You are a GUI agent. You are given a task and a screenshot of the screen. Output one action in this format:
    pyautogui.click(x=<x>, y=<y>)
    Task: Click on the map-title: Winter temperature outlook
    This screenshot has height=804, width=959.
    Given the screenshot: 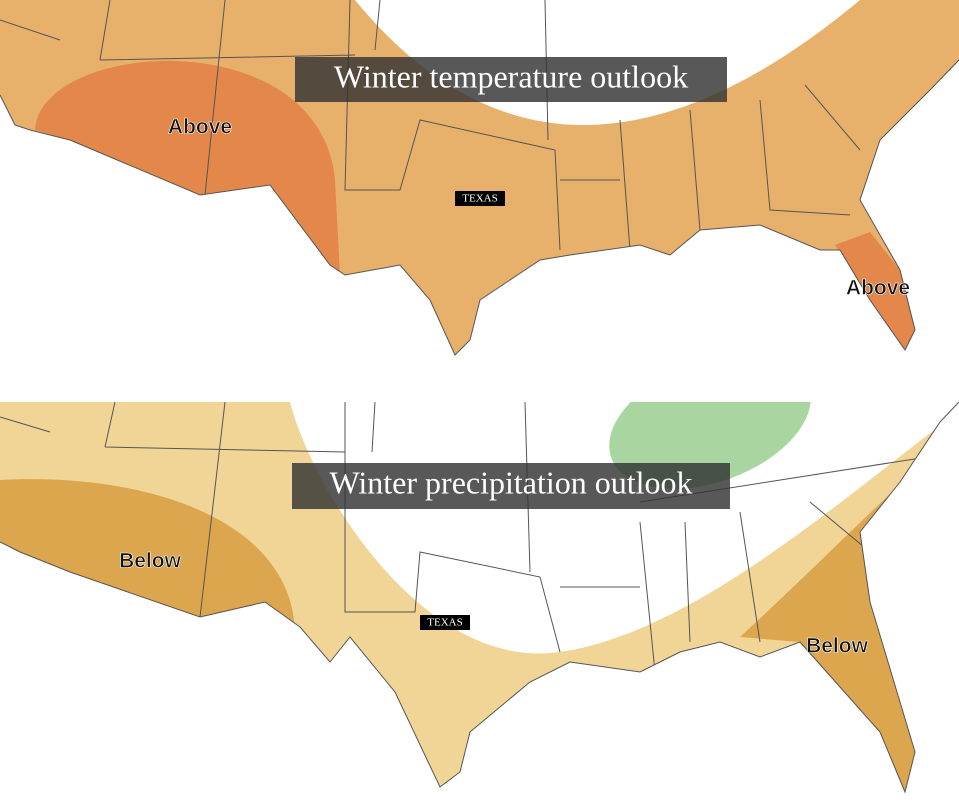 What is the action you would take?
    pyautogui.click(x=511, y=76)
    